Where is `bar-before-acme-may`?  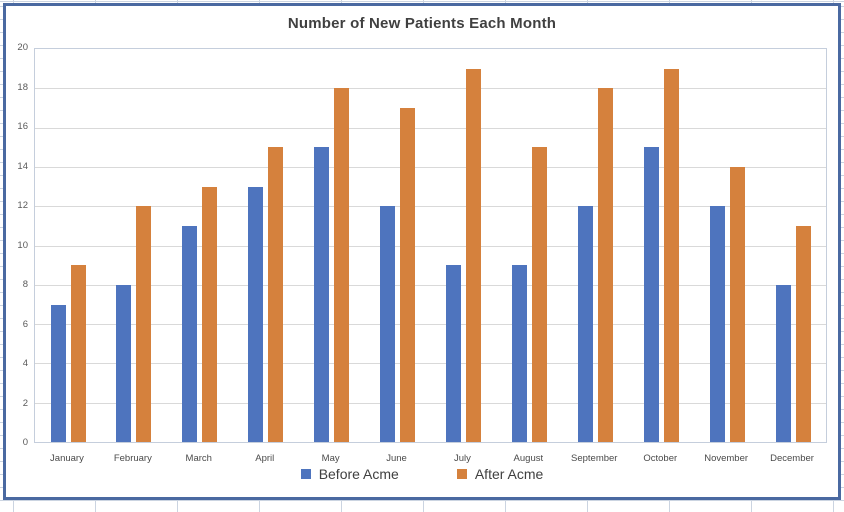
bar-before-acme-may is located at coordinates (322, 295).